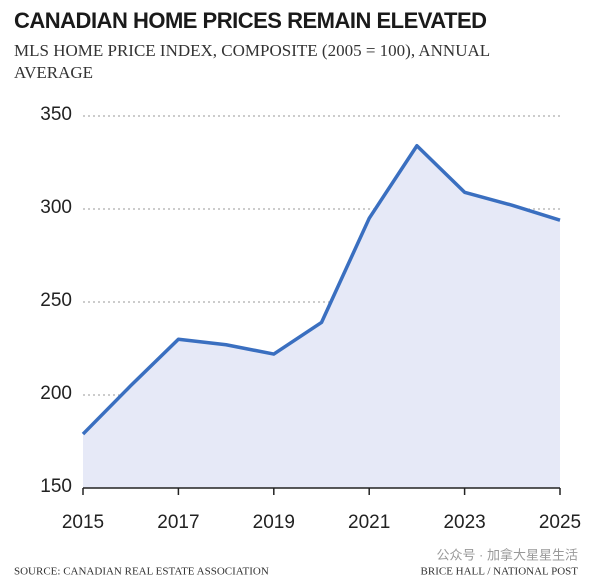  I want to click on x-tick-label: 2023, so click(464, 522).